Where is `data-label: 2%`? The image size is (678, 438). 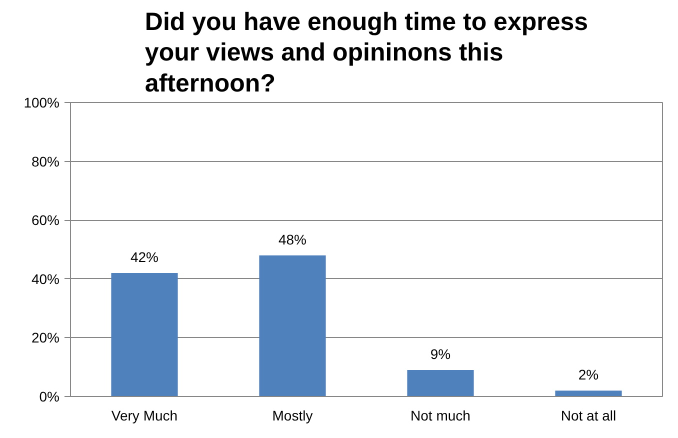
data-label: 2% is located at coordinates (588, 374).